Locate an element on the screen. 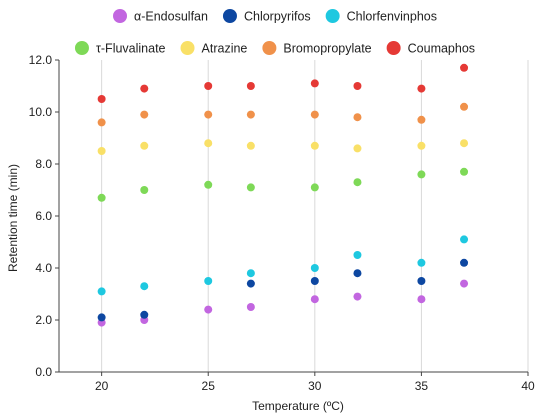  y-tick-label: 2.0 is located at coordinates (43, 320).